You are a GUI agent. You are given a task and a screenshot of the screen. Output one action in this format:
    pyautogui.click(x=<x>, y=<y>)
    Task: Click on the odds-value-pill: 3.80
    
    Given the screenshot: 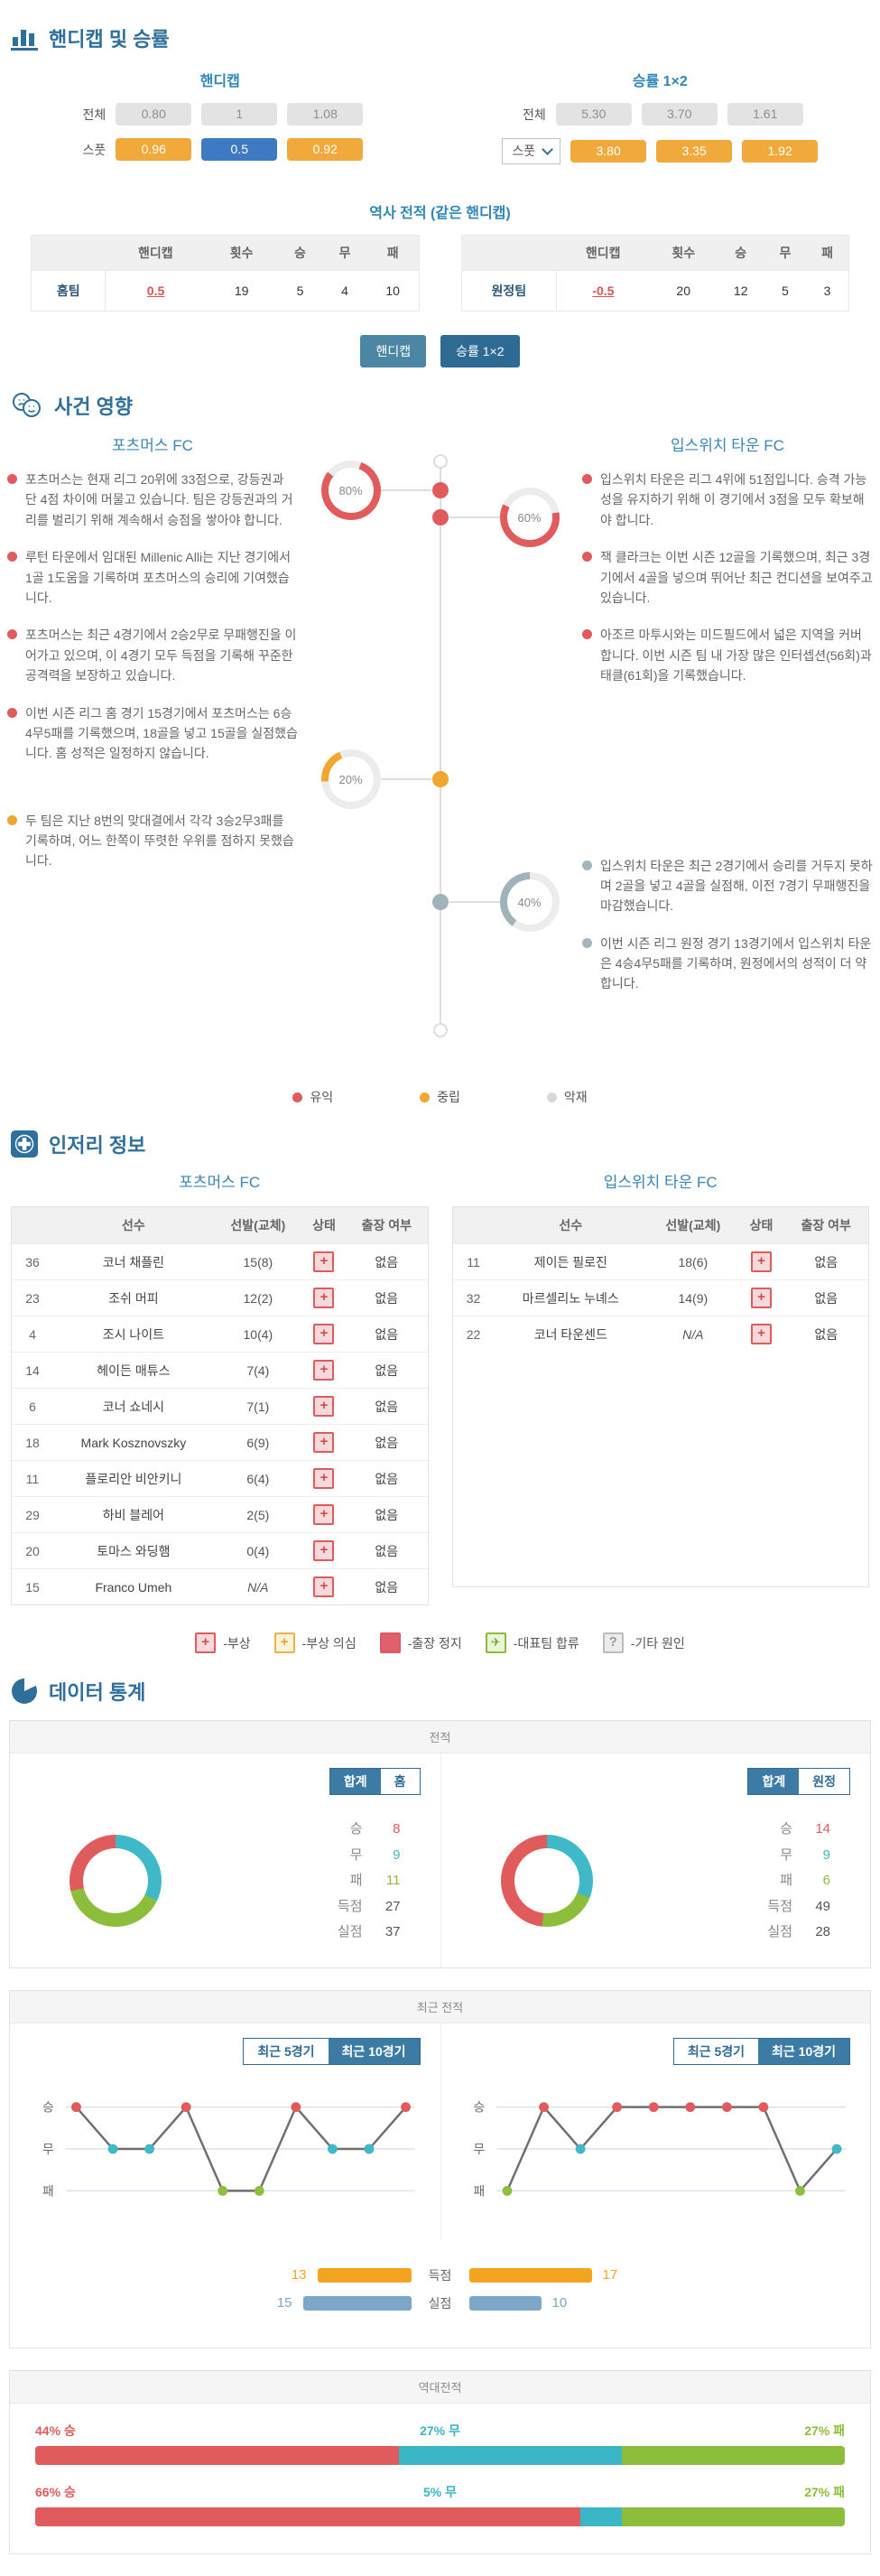 What is the action you would take?
    pyautogui.click(x=608, y=151)
    